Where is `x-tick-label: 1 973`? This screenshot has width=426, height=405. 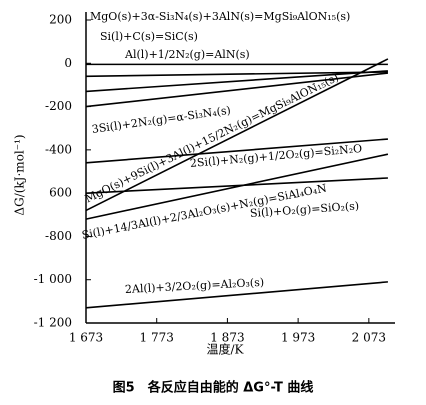 x-tick-label: 1 973 is located at coordinates (298, 338).